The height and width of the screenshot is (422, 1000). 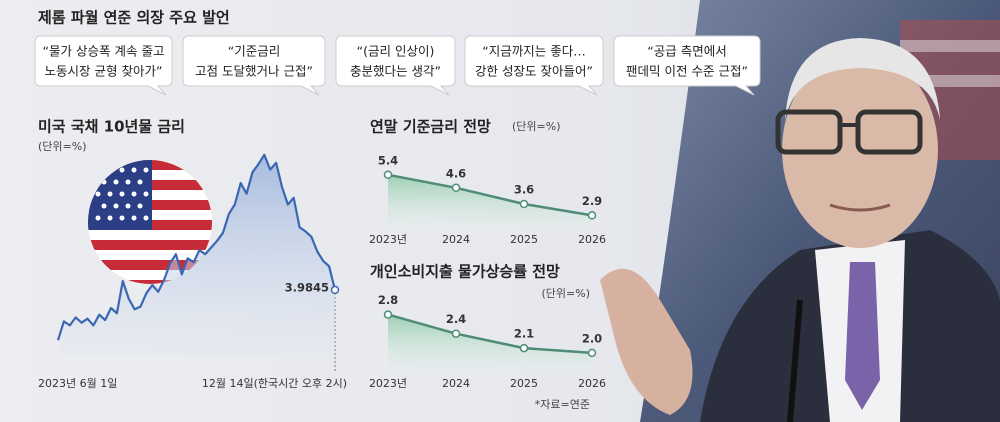 I want to click on chart-title: 연말 기준금리 전망, so click(x=430, y=127).